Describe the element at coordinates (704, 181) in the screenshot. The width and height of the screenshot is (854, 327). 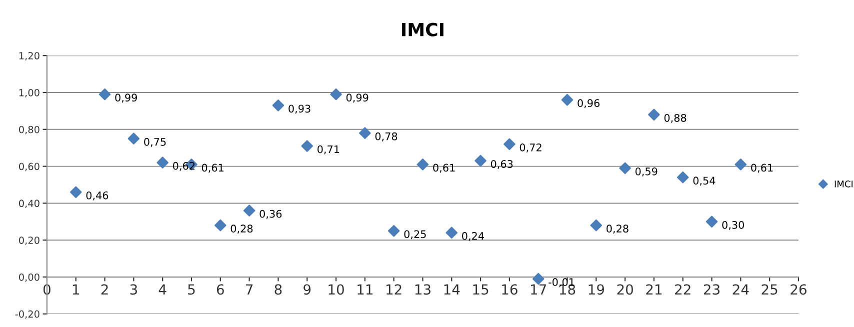
I see `data-label: 0,54` at that location.